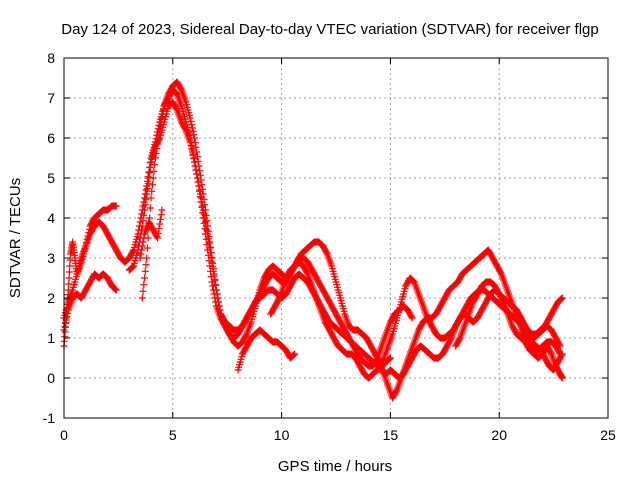 This screenshot has height=480, width=640. What do you see at coordinates (15, 238) in the screenshot?
I see `y-axis-label: SDTVAR / TECUs` at bounding box center [15, 238].